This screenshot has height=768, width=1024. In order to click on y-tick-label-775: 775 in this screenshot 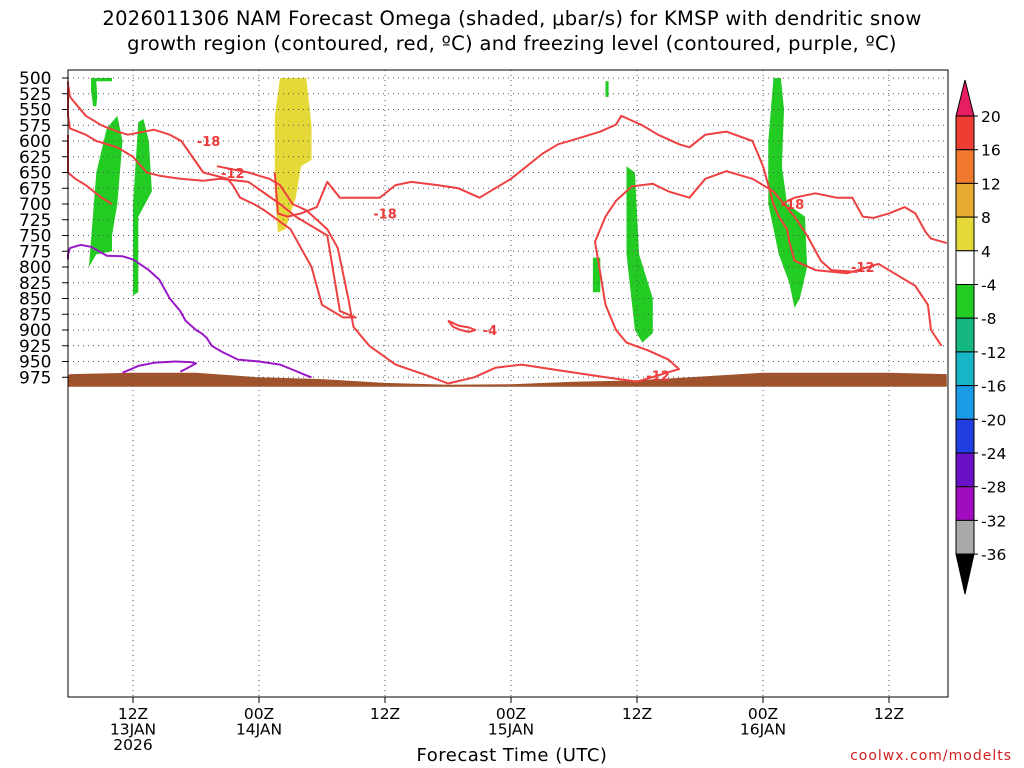, I will do `click(35, 252)`.